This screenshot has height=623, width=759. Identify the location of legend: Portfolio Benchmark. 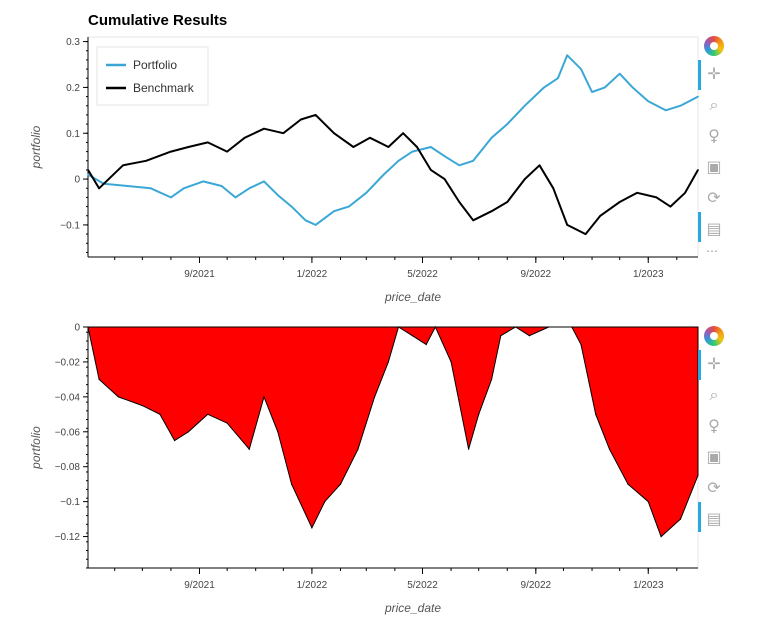
(152, 76).